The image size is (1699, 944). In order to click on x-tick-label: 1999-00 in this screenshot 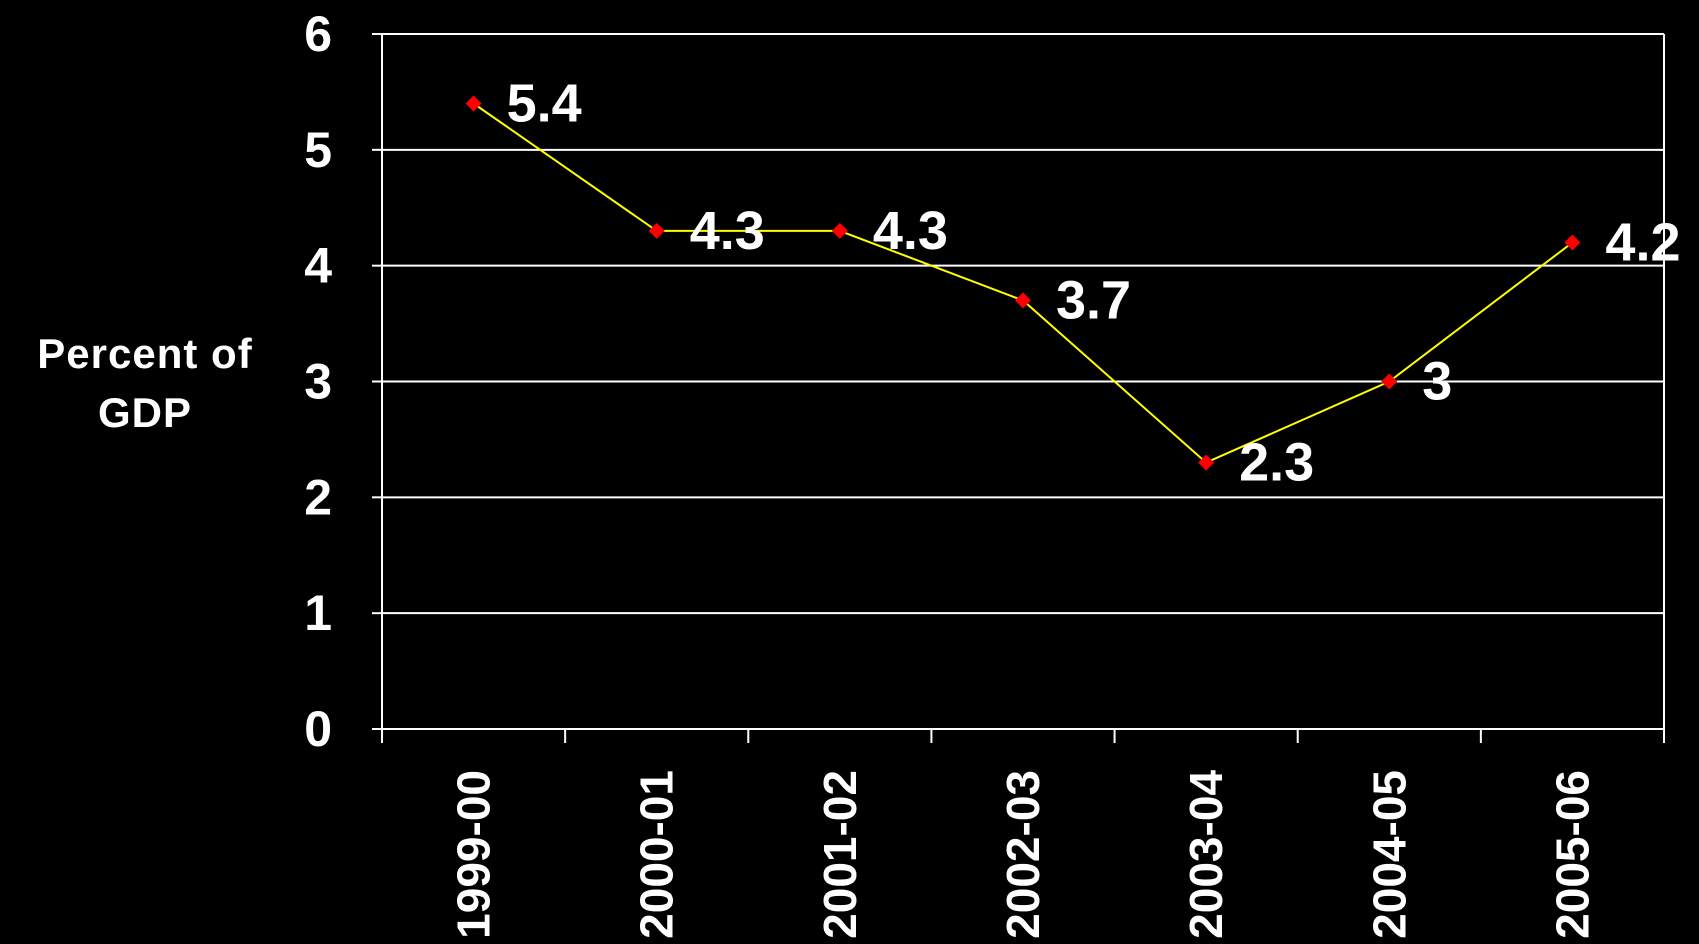, I will do `click(474, 854)`.